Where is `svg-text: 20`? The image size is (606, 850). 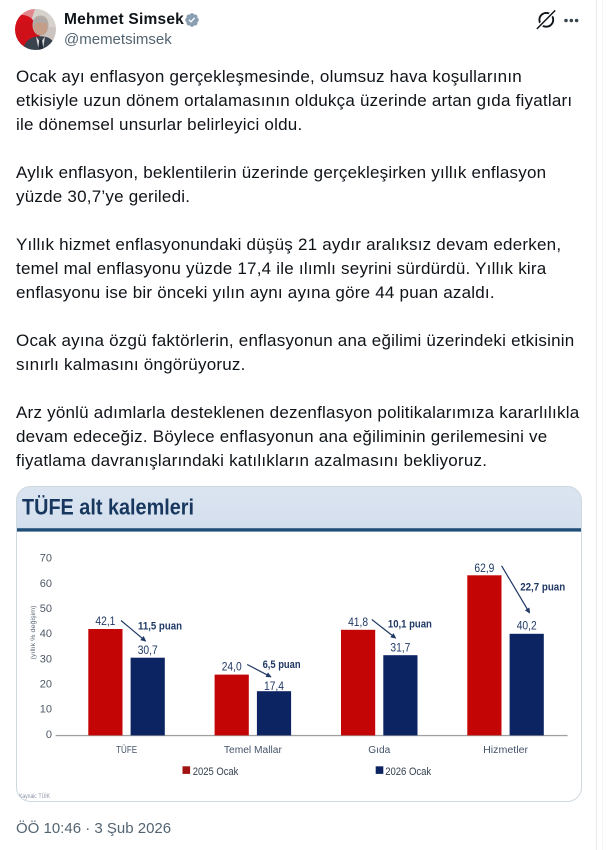
svg-text: 20 is located at coordinates (46, 685).